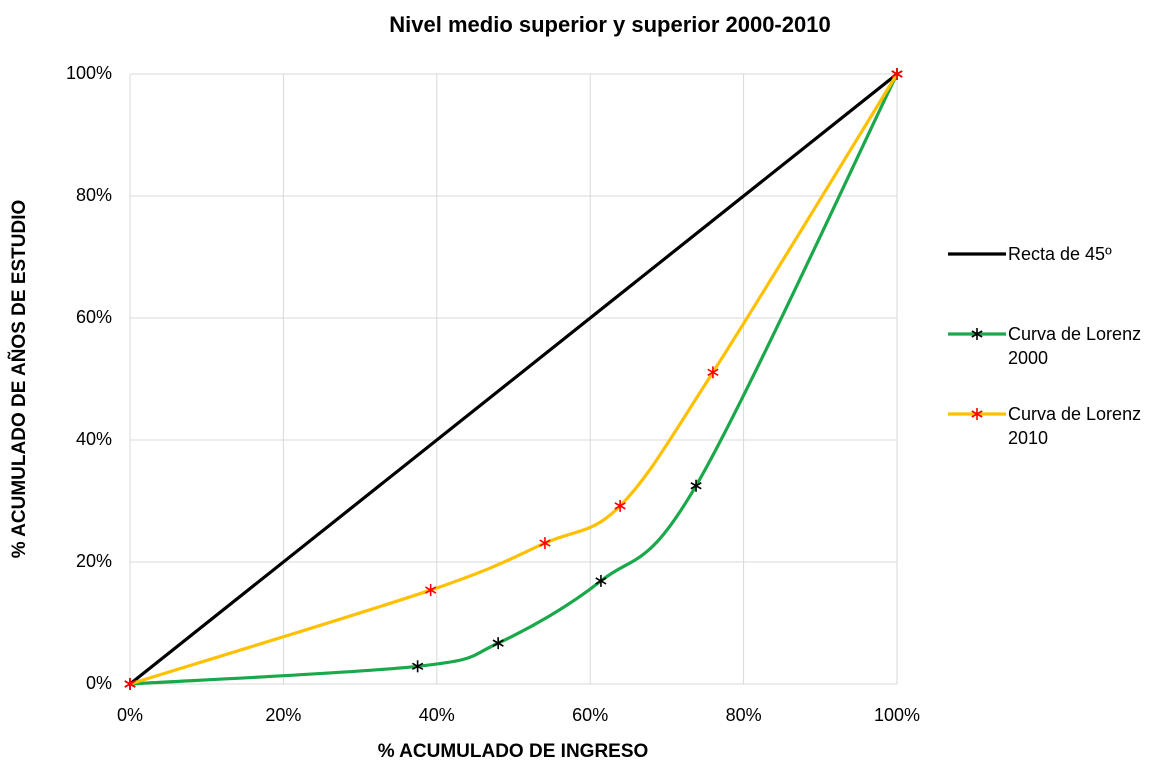  Describe the element at coordinates (513, 751) in the screenshot. I see `x-axis-title: % ACUMULADO DE INGRESO` at that location.